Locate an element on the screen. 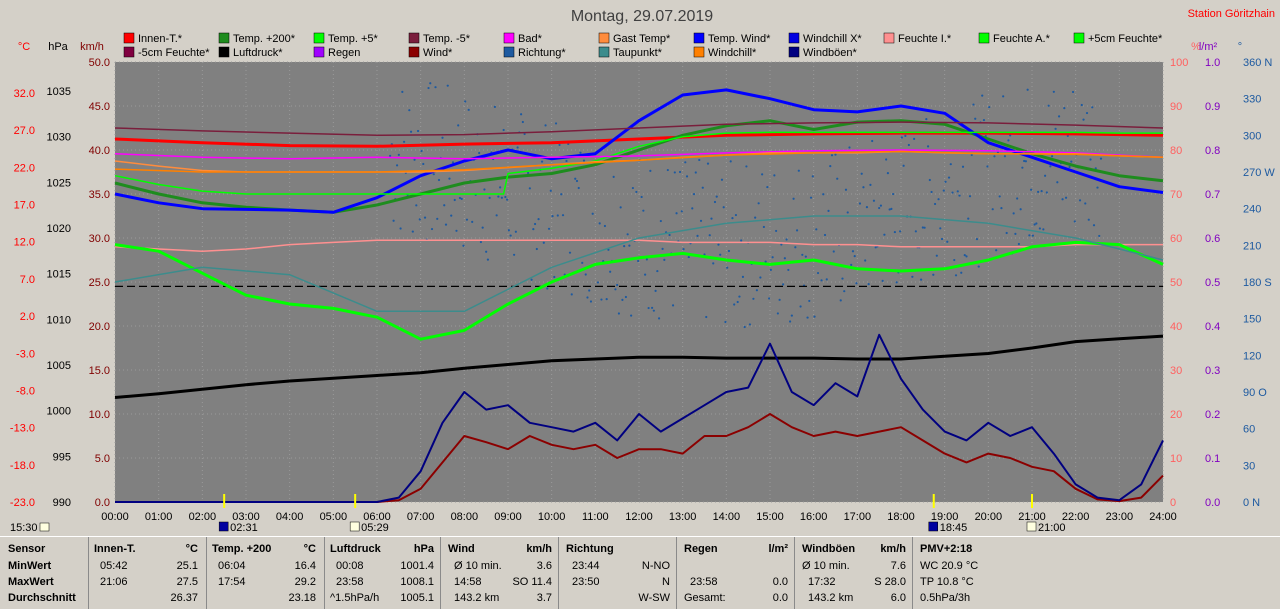 The height and width of the screenshot is (609, 1280). stats-pmv-trend: 0.5hPa/3h is located at coordinates (945, 598).